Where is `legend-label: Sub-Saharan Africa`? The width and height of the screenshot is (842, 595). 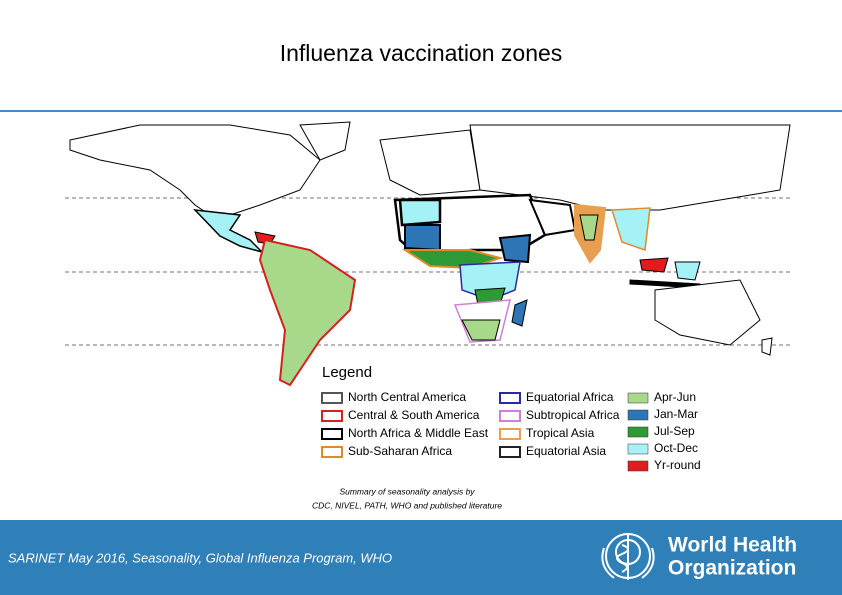 legend-label: Sub-Saharan Africa is located at coordinates (400, 451).